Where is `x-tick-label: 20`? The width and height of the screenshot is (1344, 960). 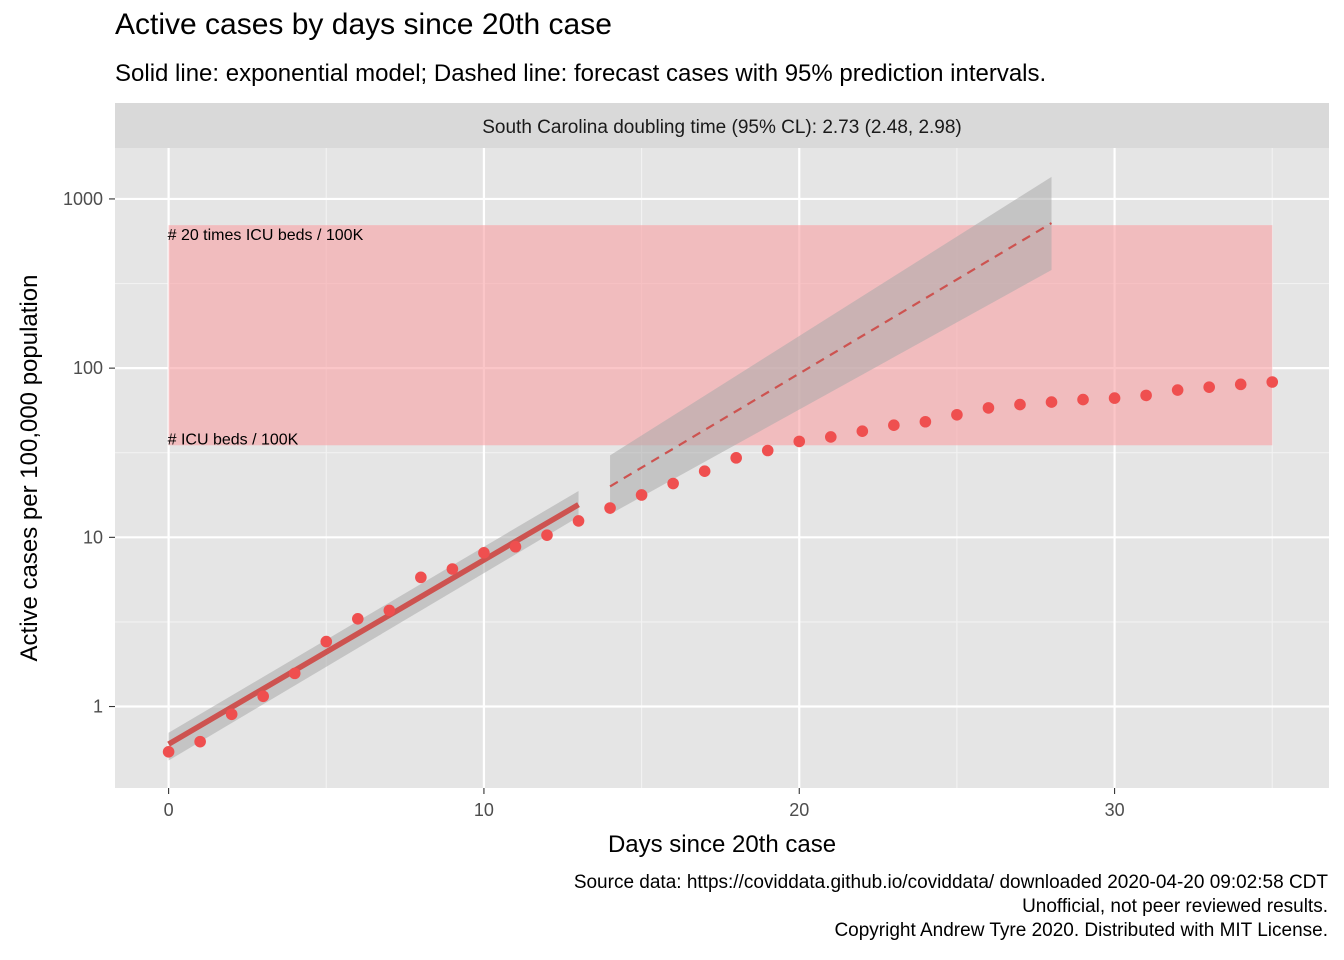 x-tick-label: 20 is located at coordinates (799, 810).